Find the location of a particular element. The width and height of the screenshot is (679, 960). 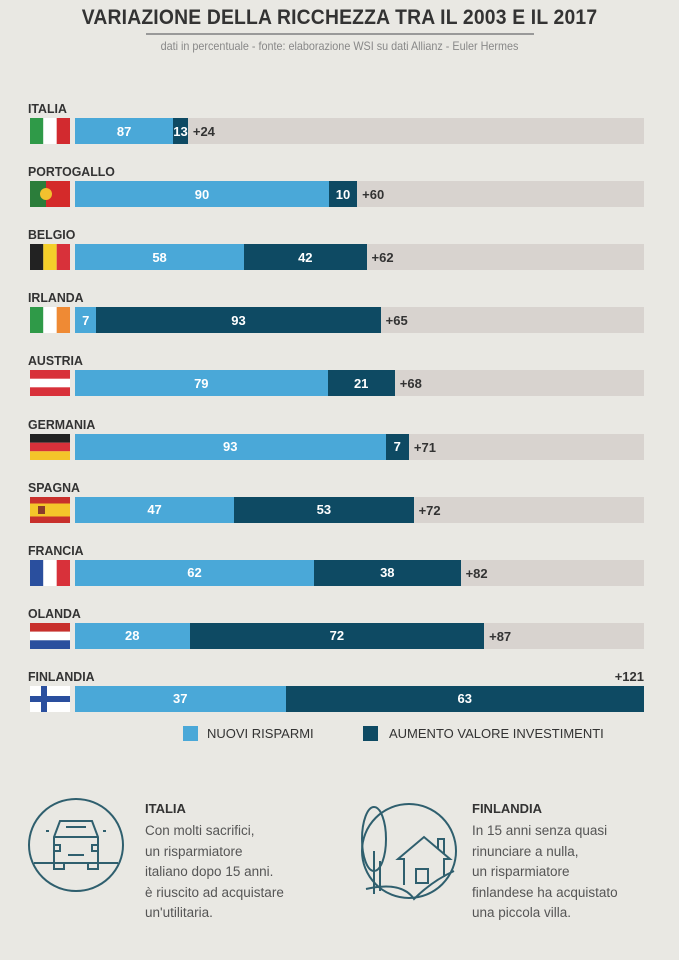

bar-nuovi-risparmi: 37 is located at coordinates (180, 698).